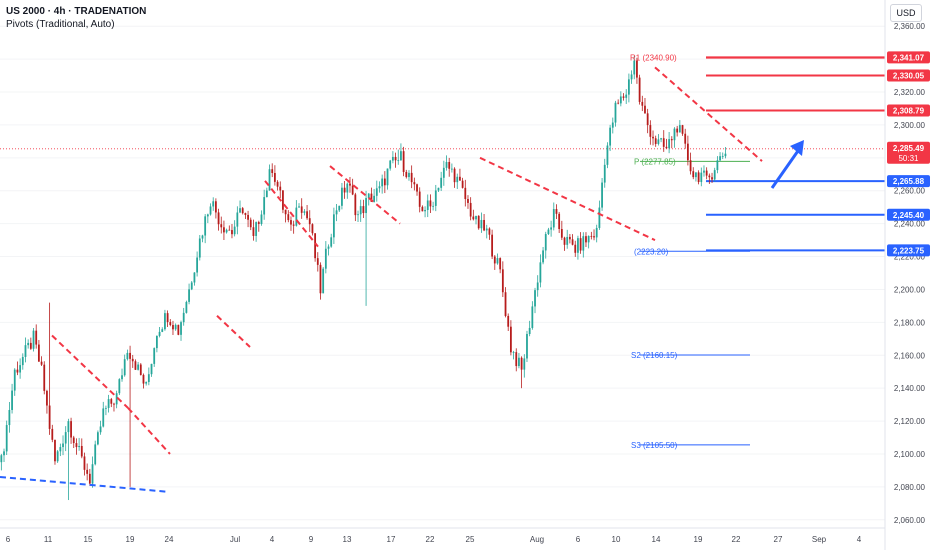 Image resolution: width=932 pixels, height=550 pixels. What do you see at coordinates (76, 11) in the screenshot?
I see `symbol-title: US 2000 · 4h · TRADENATION` at bounding box center [76, 11].